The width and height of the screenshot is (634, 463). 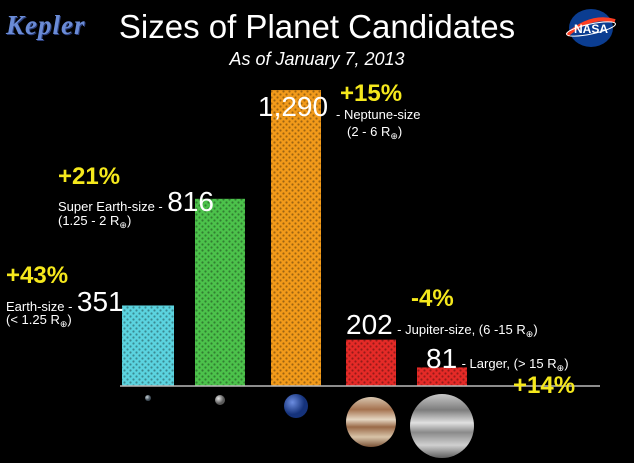 What do you see at coordinates (369, 324) in the screenshot?
I see `jupiter-count-label: 202` at bounding box center [369, 324].